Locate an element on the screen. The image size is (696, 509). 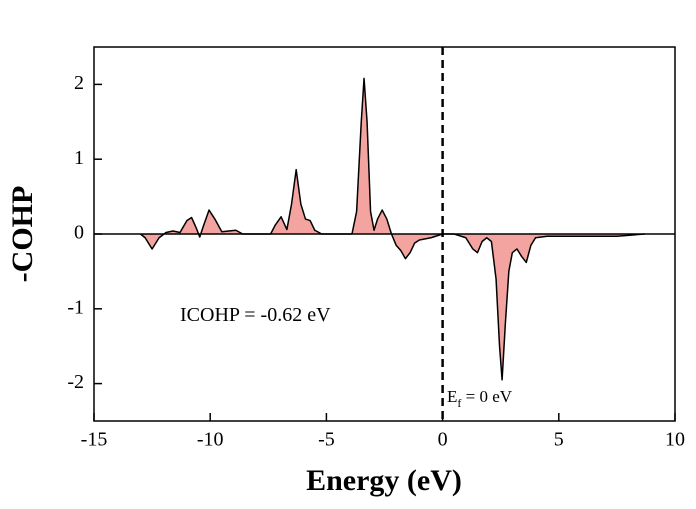
icohp-annotation: ICOHP = -0.62 eV is located at coordinates (255, 315).